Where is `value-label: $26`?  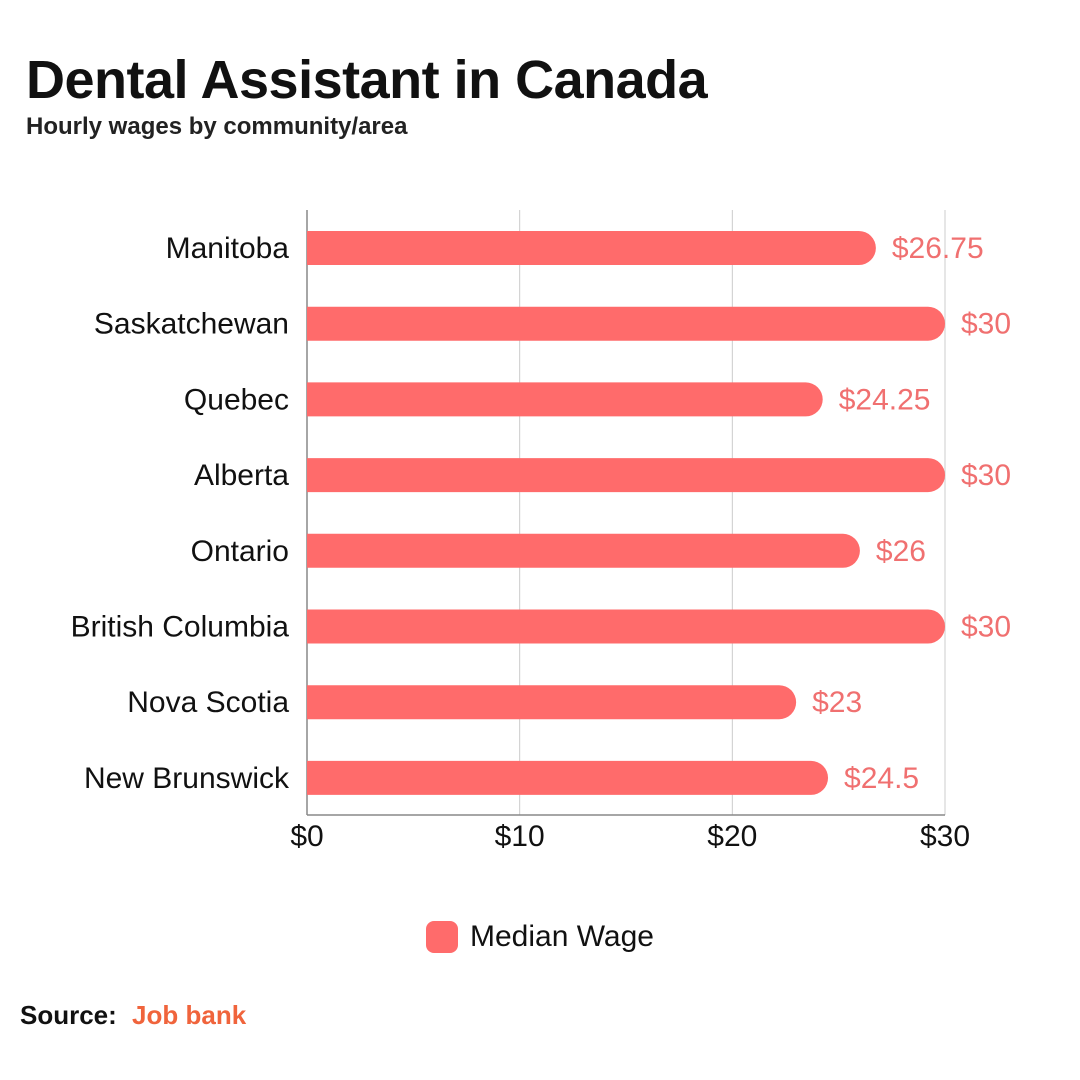 value-label: $26 is located at coordinates (901, 551).